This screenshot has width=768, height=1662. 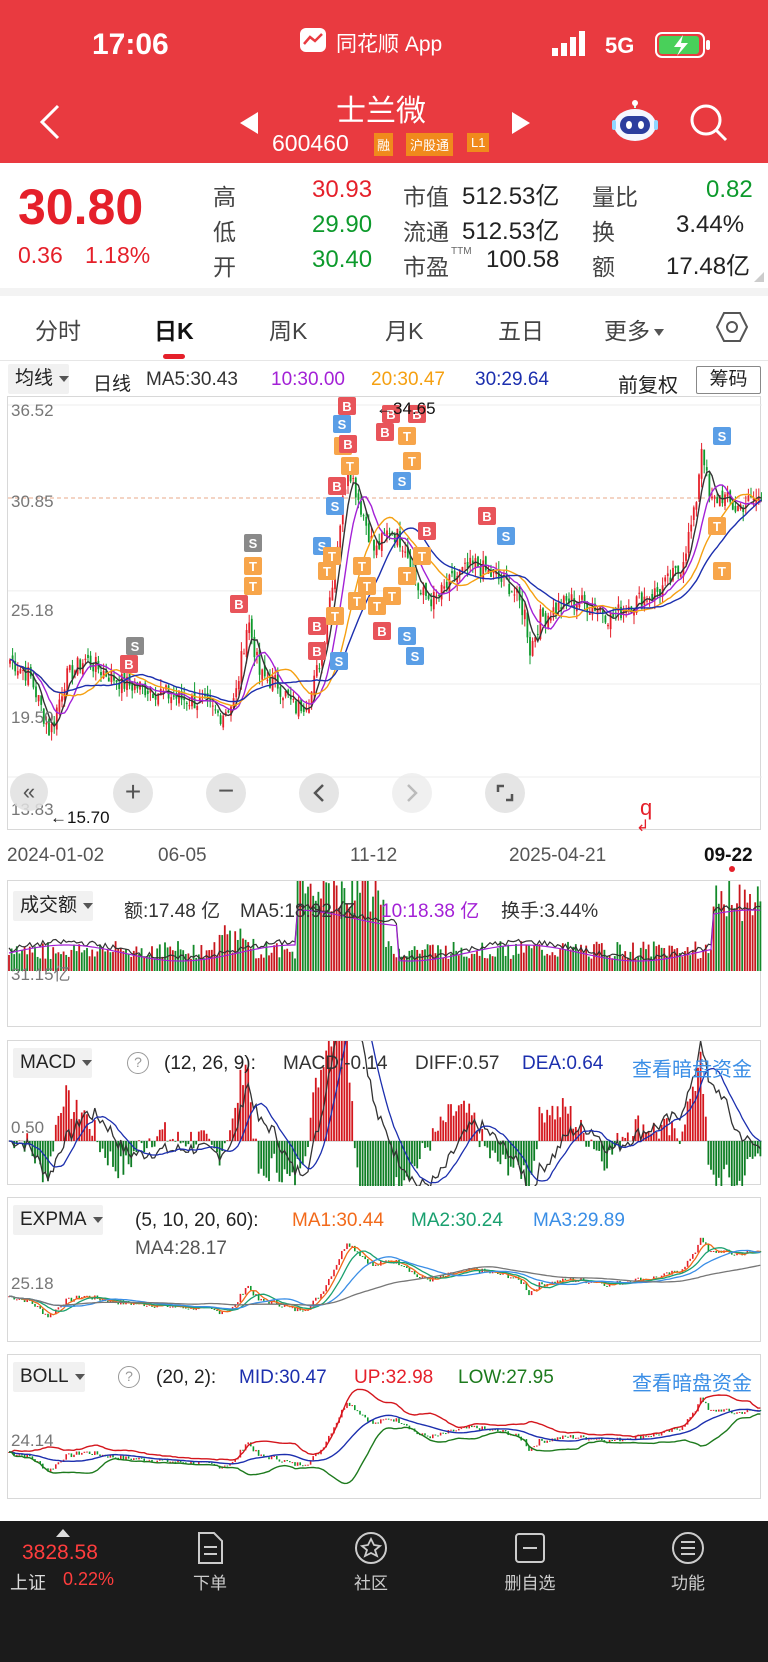 I want to click on scroll-left-button, so click(x=319, y=793).